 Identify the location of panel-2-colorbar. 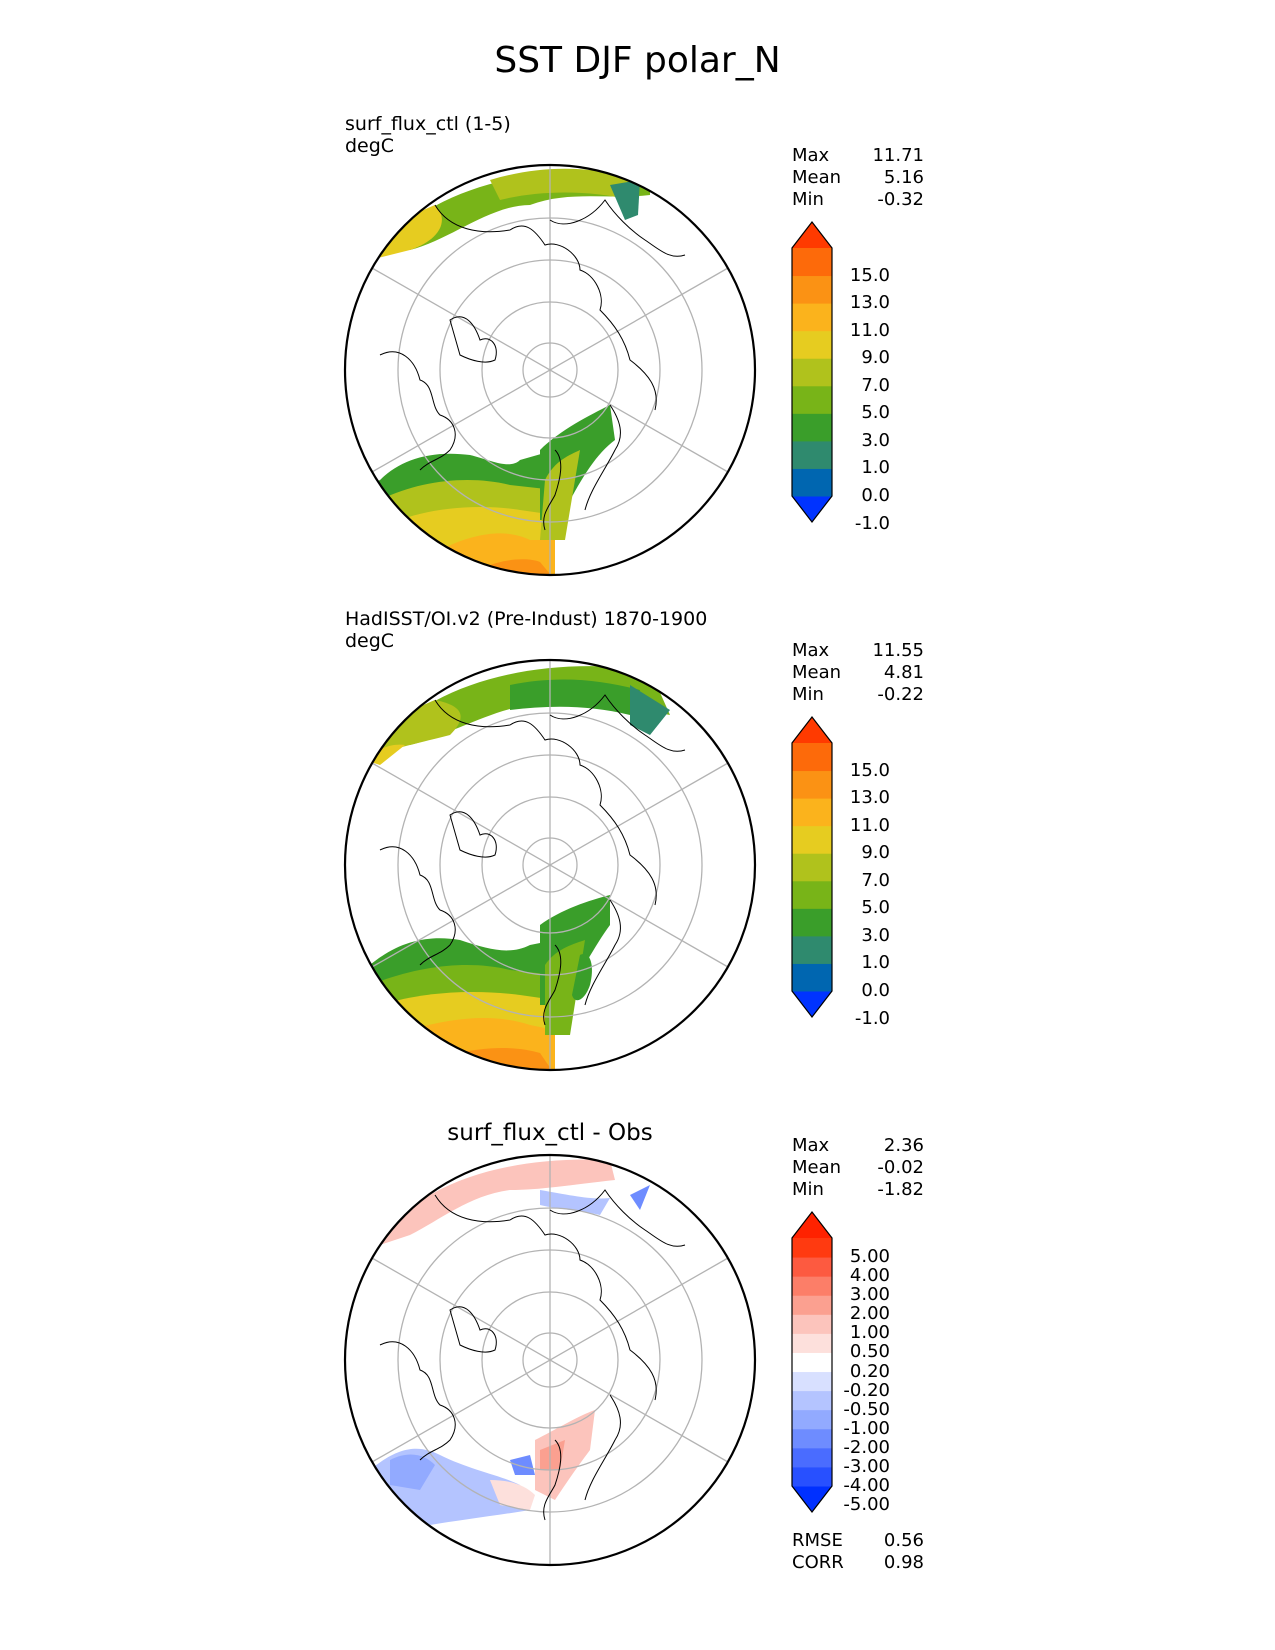
(812, 867).